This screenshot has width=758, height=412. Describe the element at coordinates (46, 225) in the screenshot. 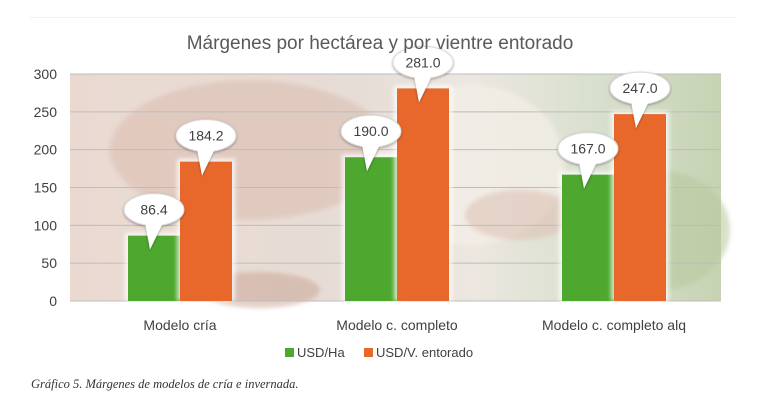

I see `y-tick-label: 100` at that location.